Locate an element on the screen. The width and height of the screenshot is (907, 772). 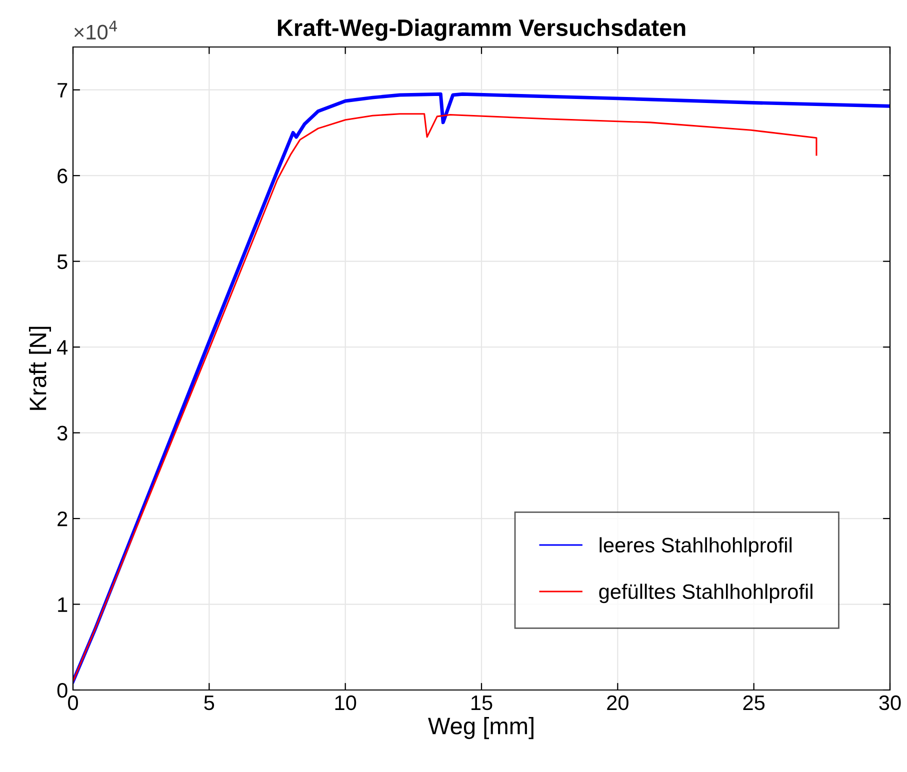
x-axis-title: Weg [mm] is located at coordinates (481, 728).